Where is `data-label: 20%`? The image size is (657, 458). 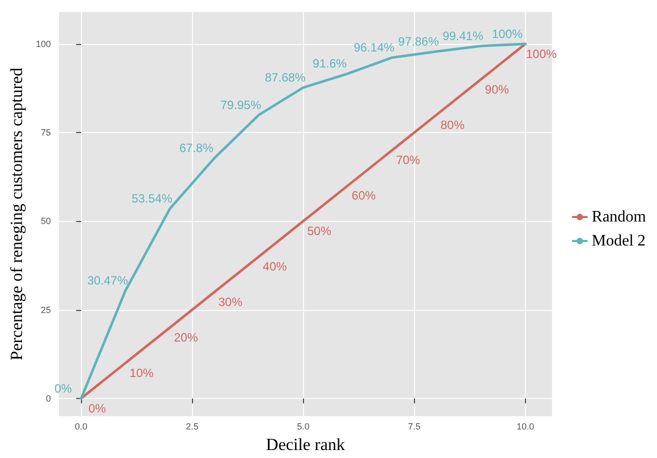 data-label: 20% is located at coordinates (186, 337).